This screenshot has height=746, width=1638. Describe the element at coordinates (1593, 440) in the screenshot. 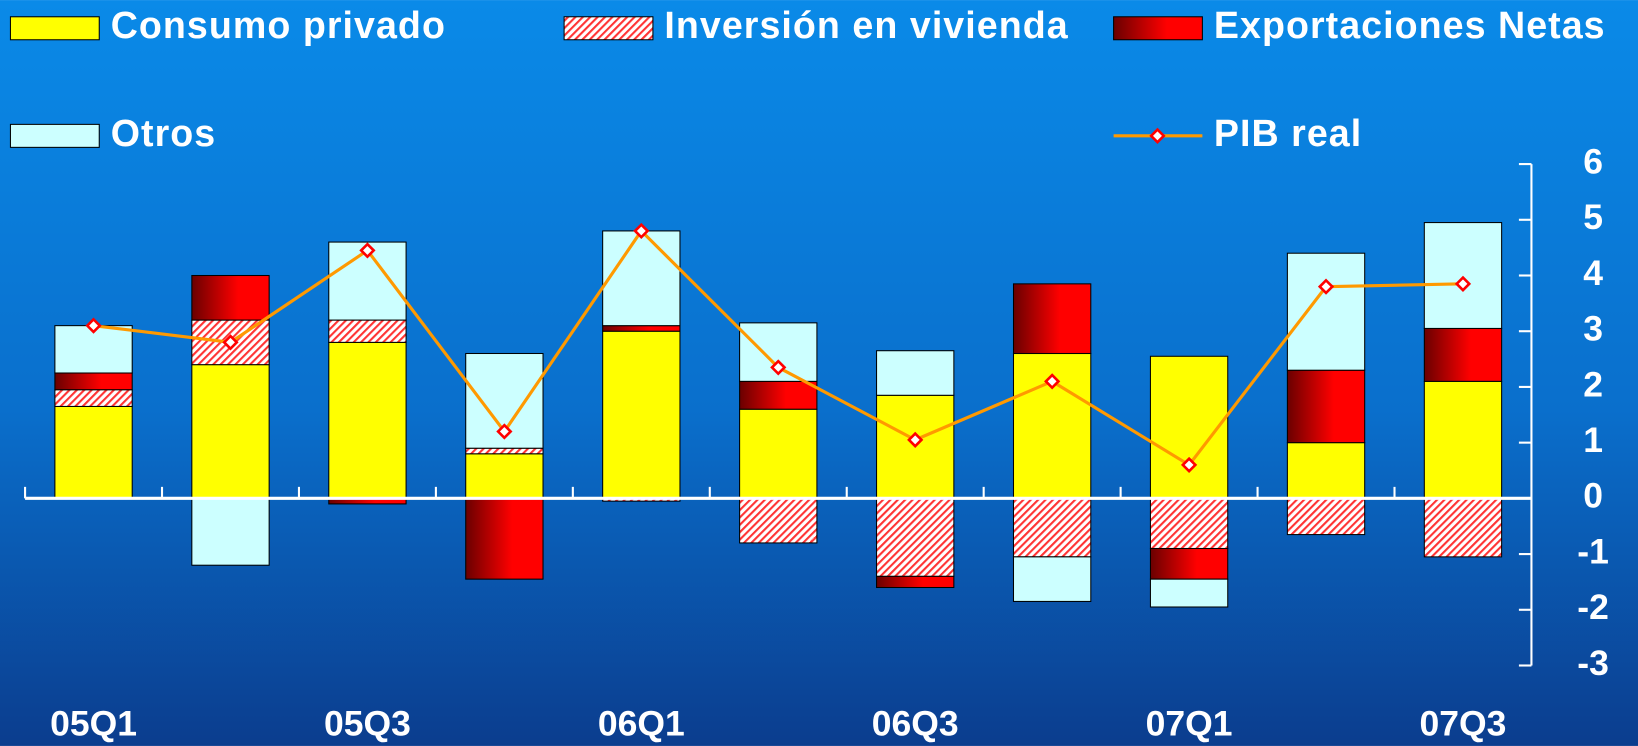

I see `y-tick-label: 1` at that location.